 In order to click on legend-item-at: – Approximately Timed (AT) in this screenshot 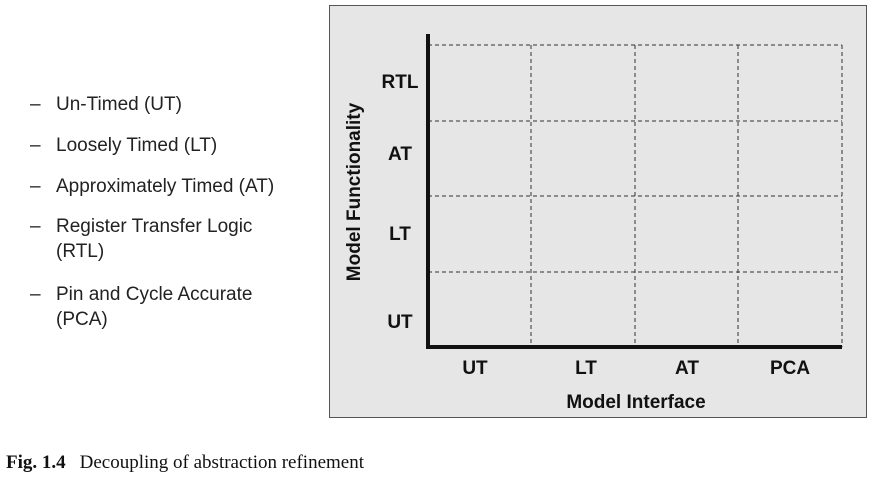, I will do `click(175, 186)`.